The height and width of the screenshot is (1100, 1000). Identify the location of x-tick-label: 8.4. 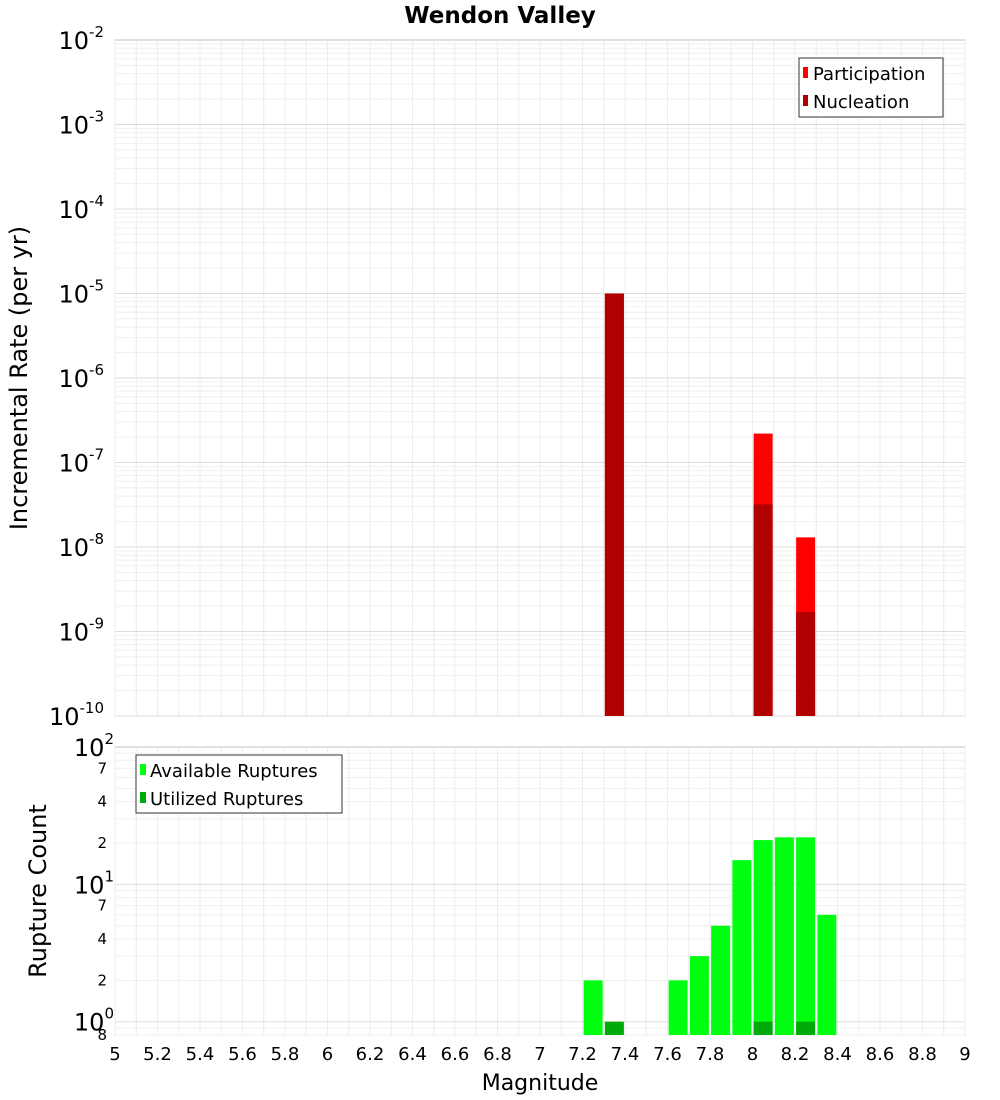
(837, 1054).